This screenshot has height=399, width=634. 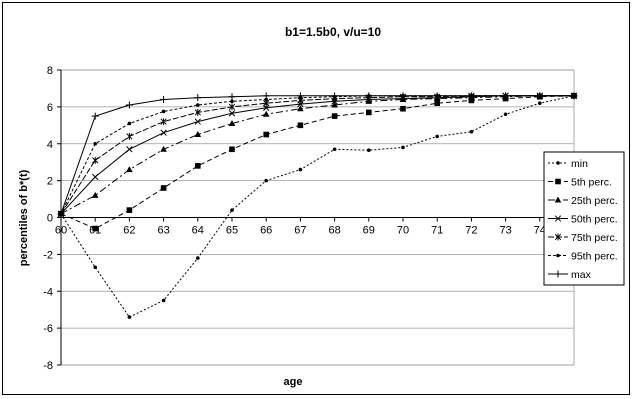 What do you see at coordinates (369, 231) in the screenshot?
I see `x-tick-label: 69` at bounding box center [369, 231].